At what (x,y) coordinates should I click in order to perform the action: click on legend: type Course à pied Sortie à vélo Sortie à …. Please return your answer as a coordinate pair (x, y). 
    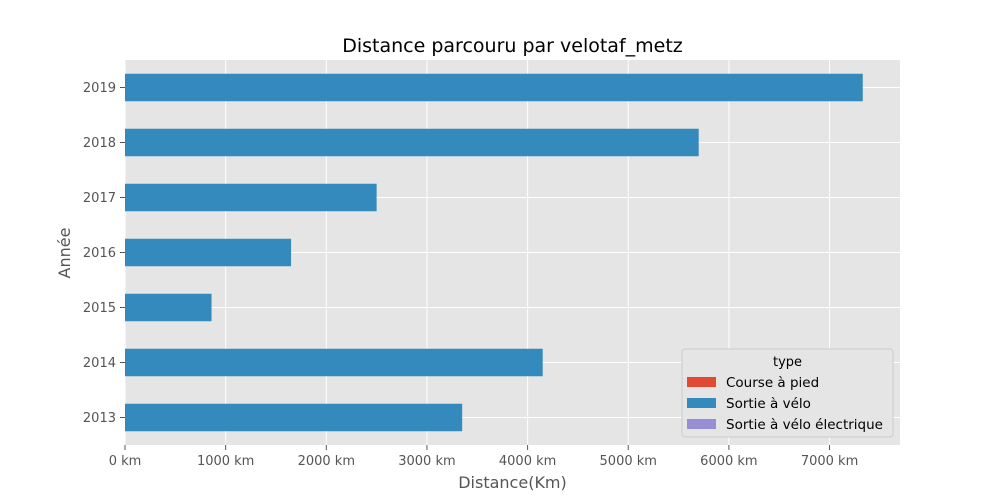
    Looking at the image, I should click on (787, 393).